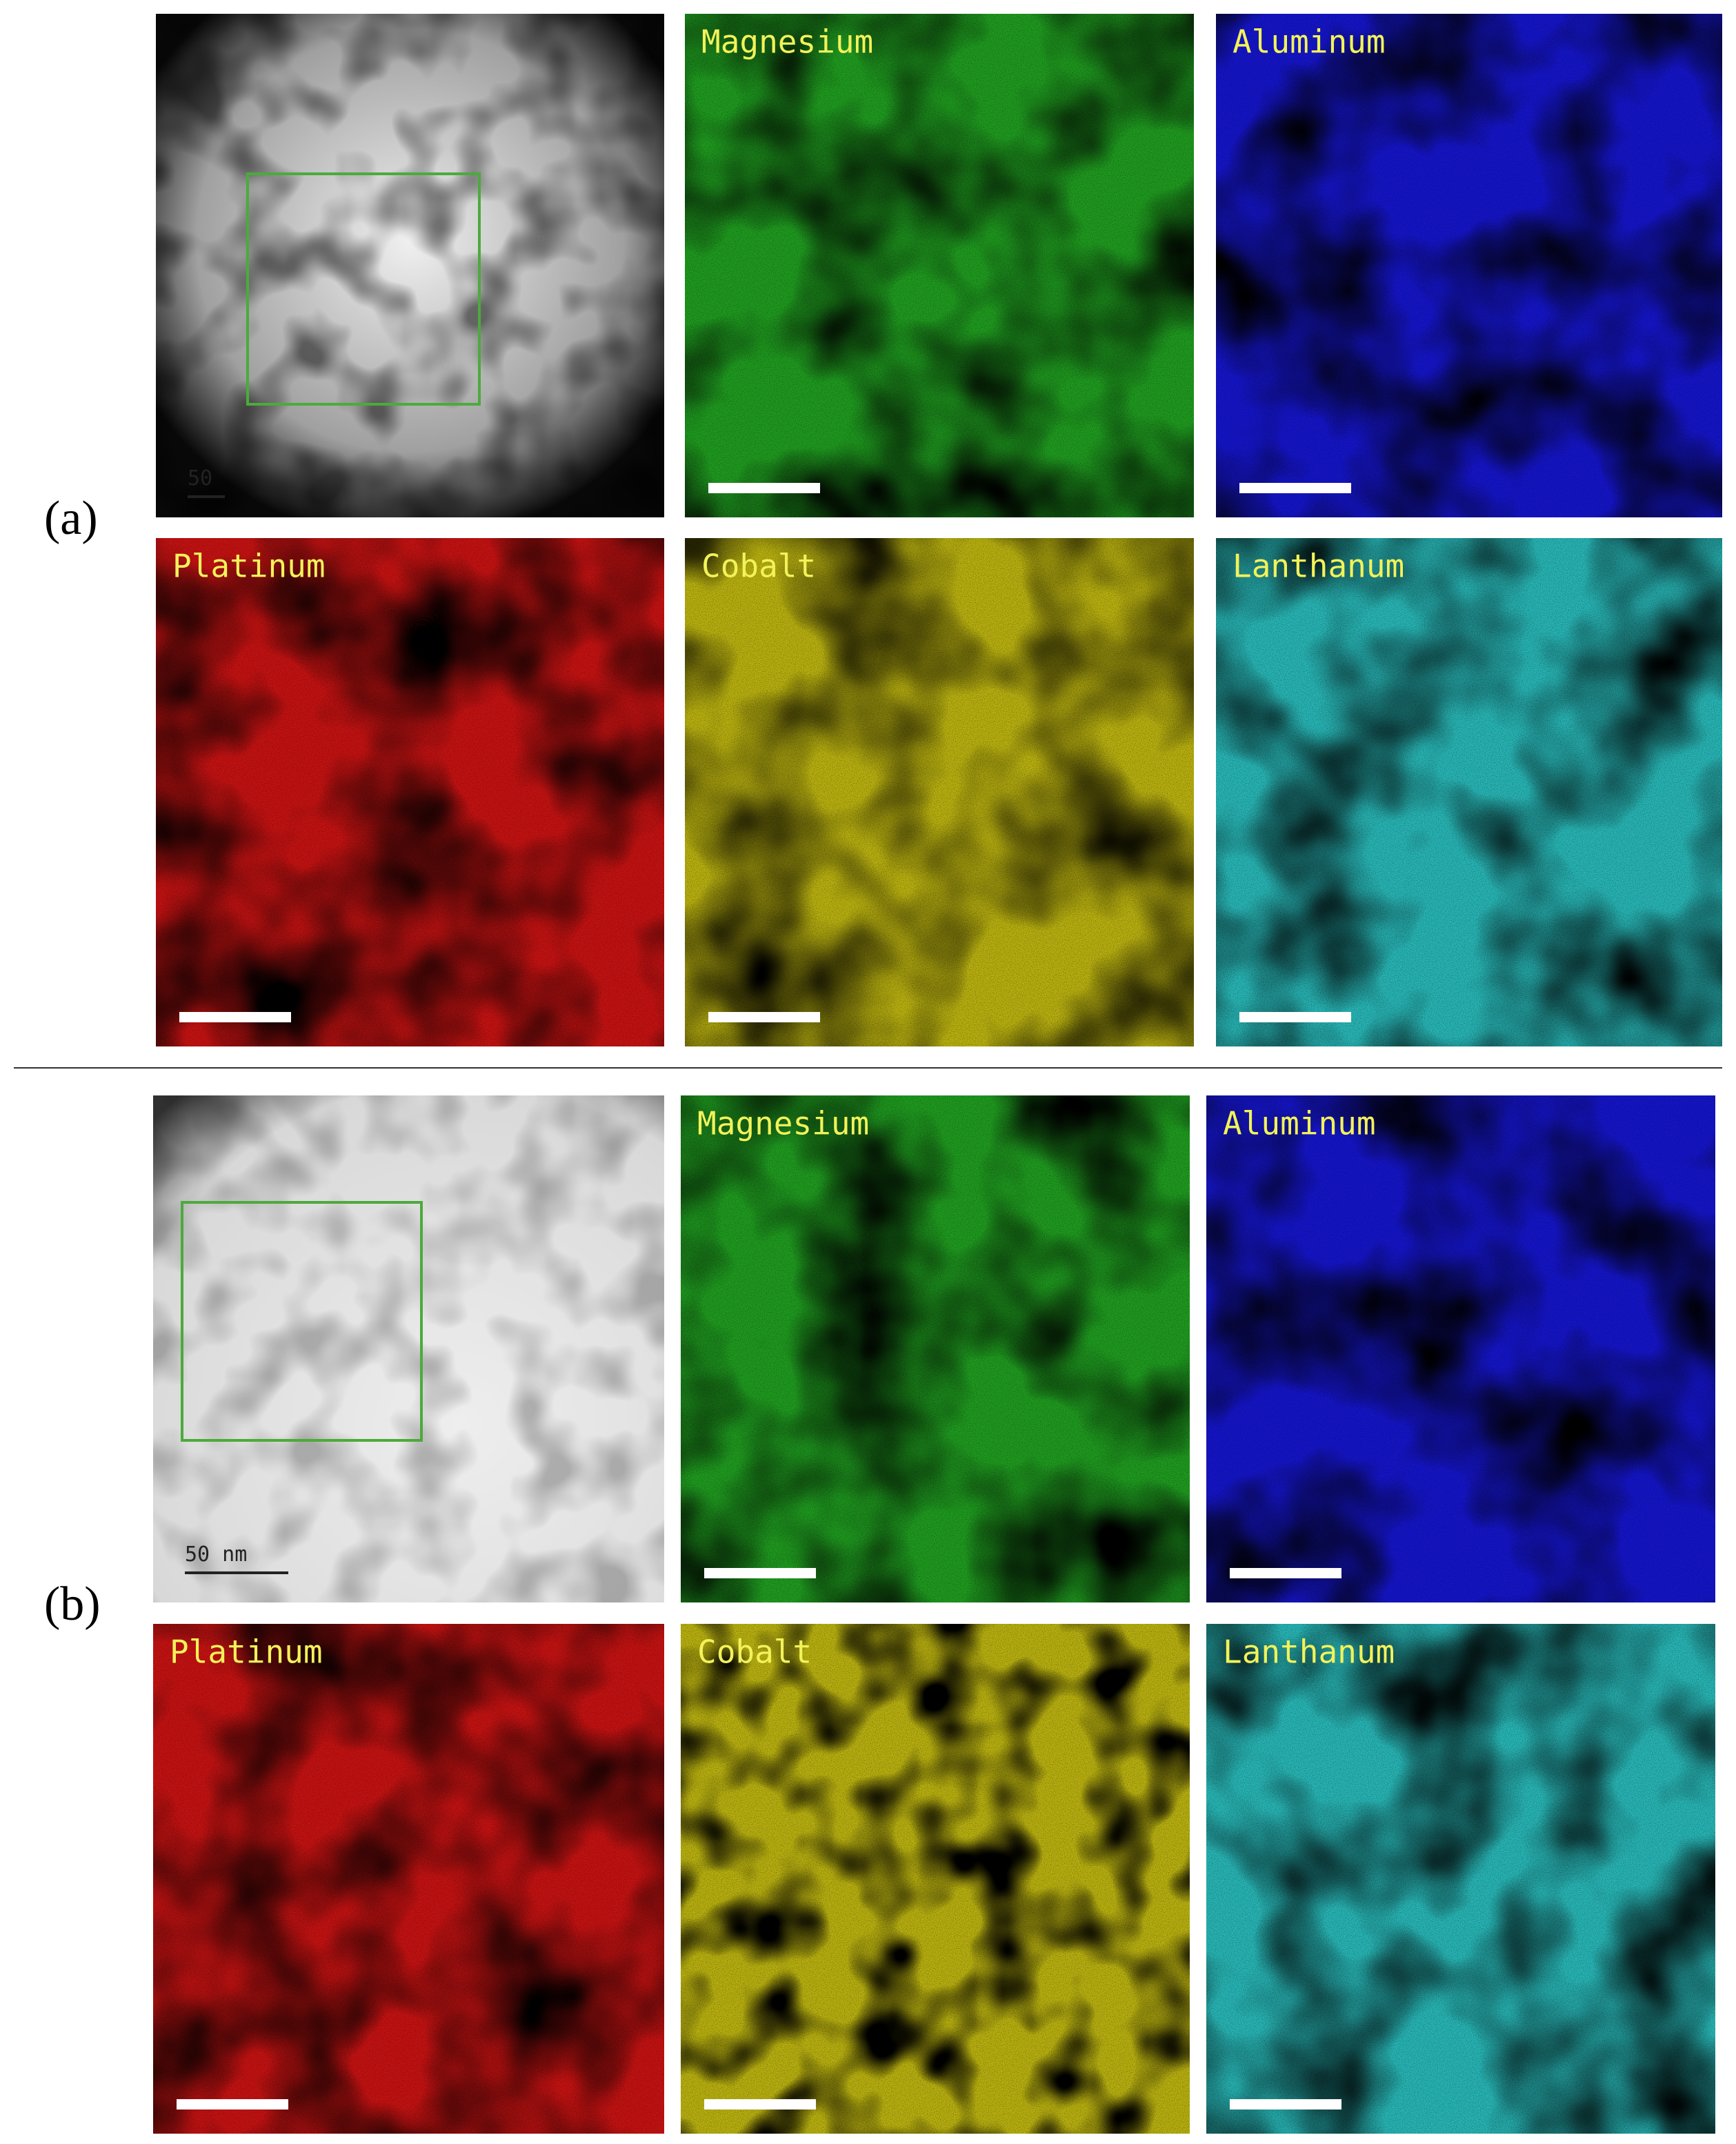  Describe the element at coordinates (200, 478) in the screenshot. I see `scale-label: 50` at that location.